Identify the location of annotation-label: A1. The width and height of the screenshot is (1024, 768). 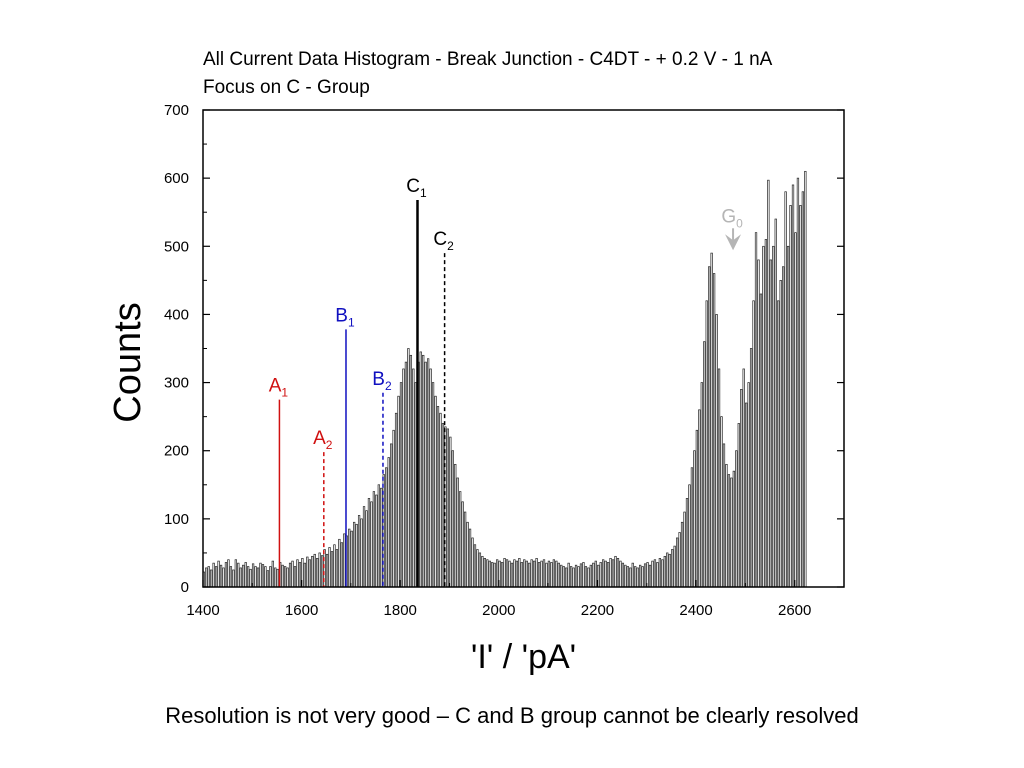
(279, 388).